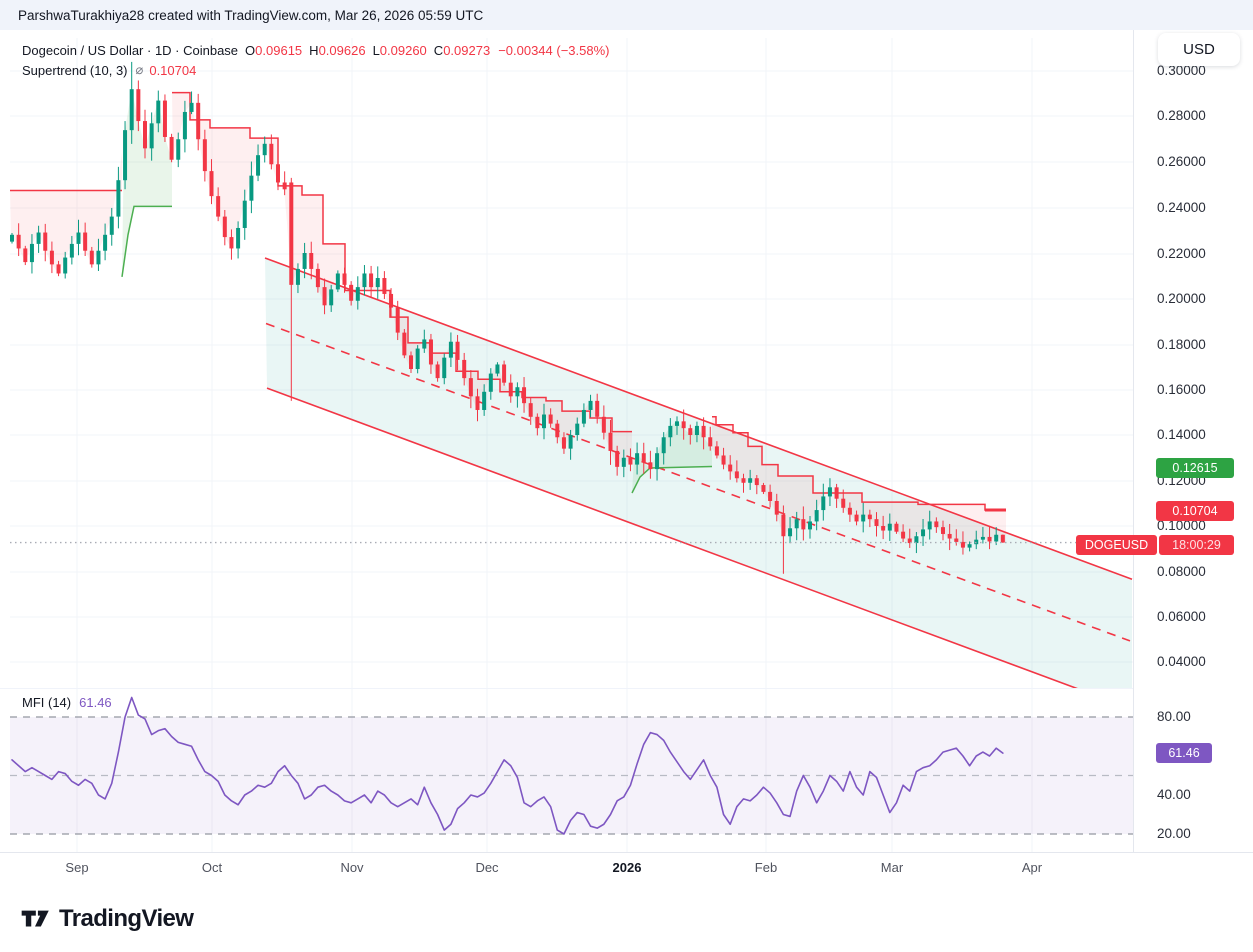  What do you see at coordinates (212, 867) in the screenshot?
I see `time-axis-label: Oct` at bounding box center [212, 867].